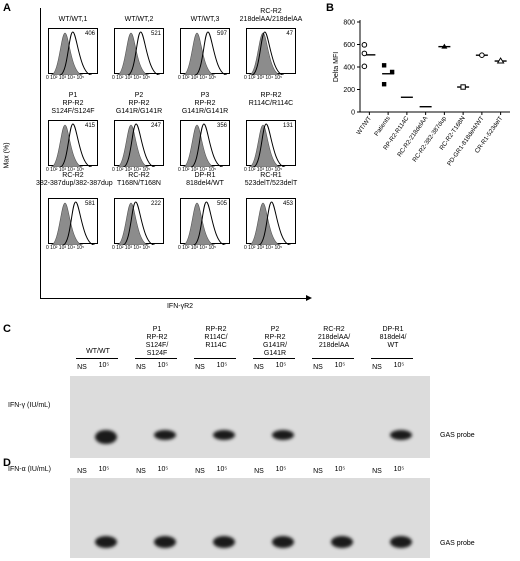 Image resolution: width=520 pixels, height=561 pixels. I want to click on histogram-title: WT/WT,3, so click(205, 19).